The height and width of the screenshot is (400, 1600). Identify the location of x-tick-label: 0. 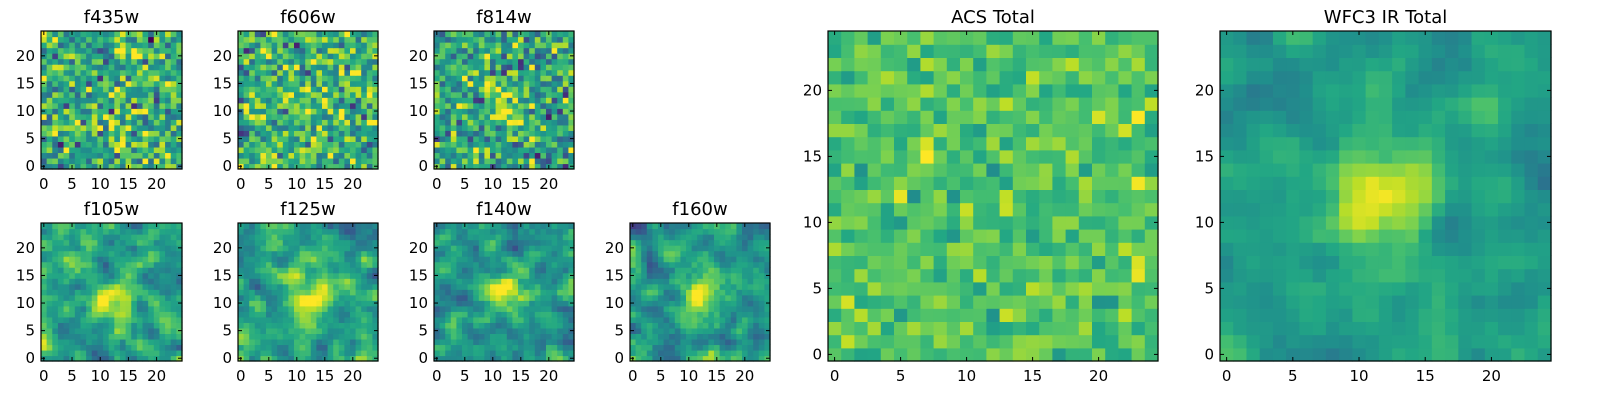
(633, 376).